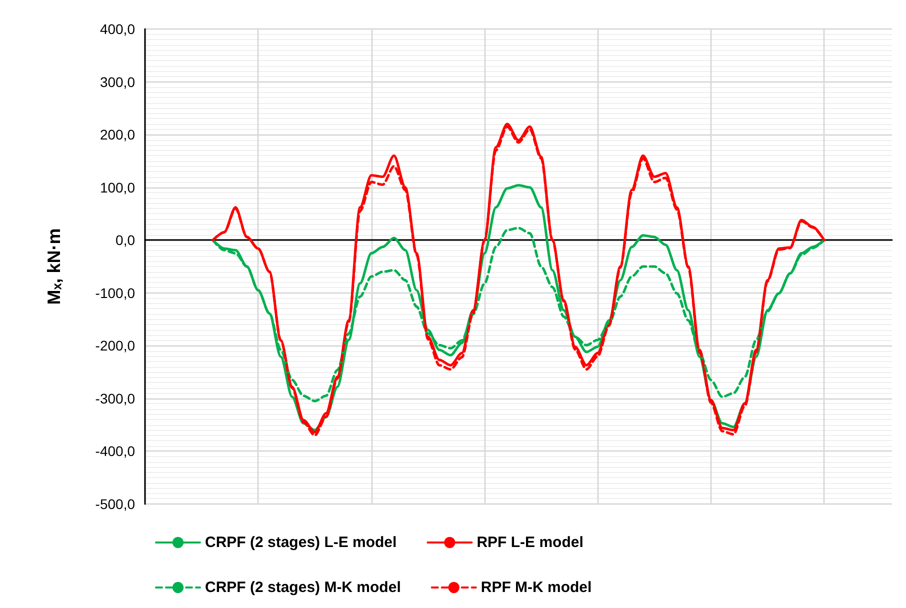 The height and width of the screenshot is (608, 906). I want to click on y-tick-label: -400,0, so click(115, 451).